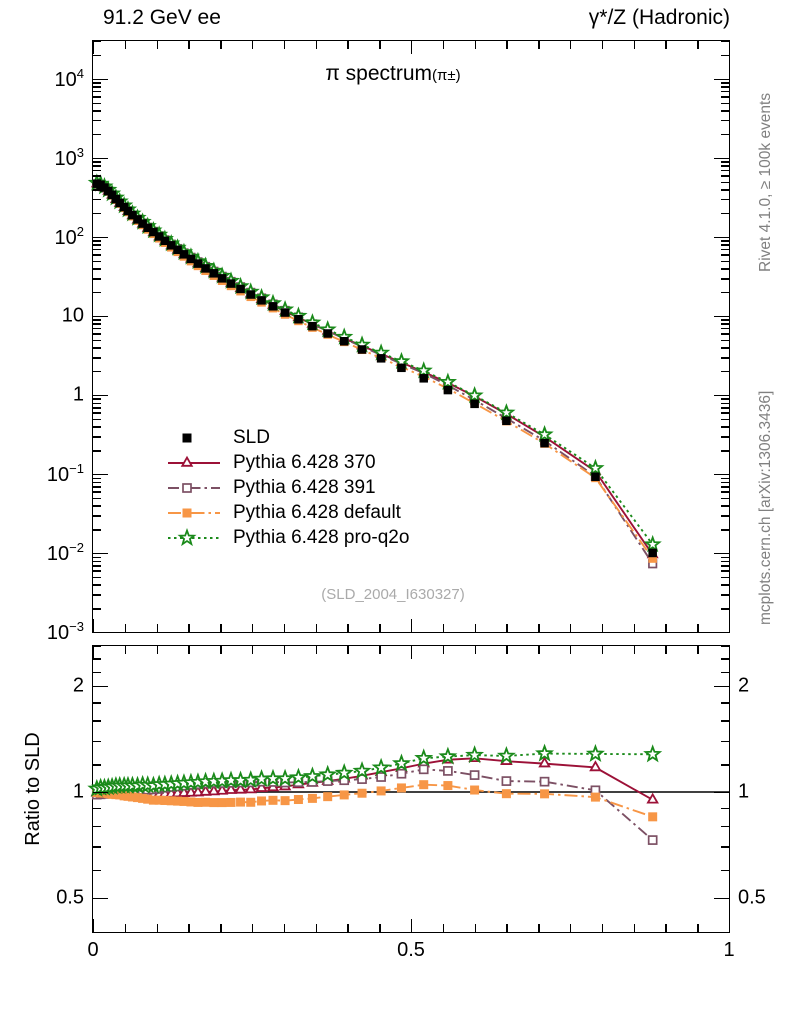 The height and width of the screenshot is (1024, 786). What do you see at coordinates (72, 315) in the screenshot?
I see `main-y-tick-label-3: 10` at bounding box center [72, 315].